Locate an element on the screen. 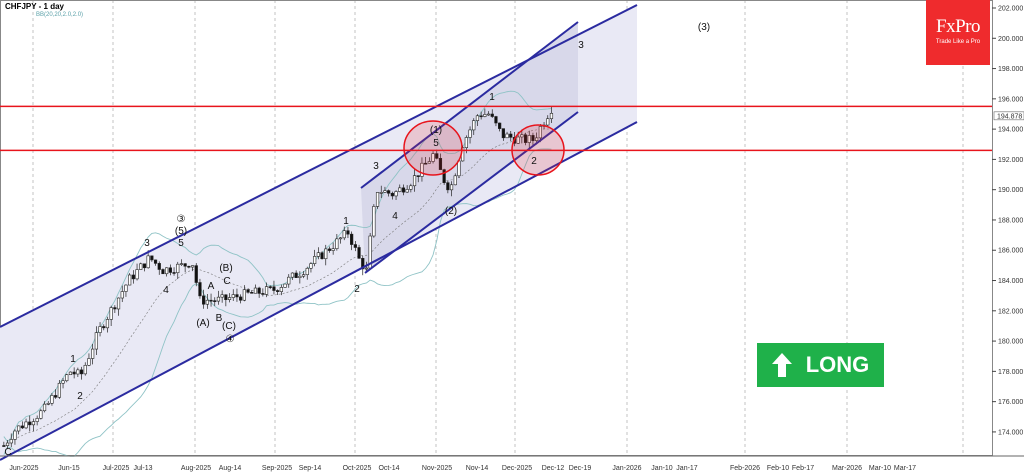 Image resolution: width=1024 pixels, height=474 pixels. x-tick-label: Mar-2026 is located at coordinates (847, 468).